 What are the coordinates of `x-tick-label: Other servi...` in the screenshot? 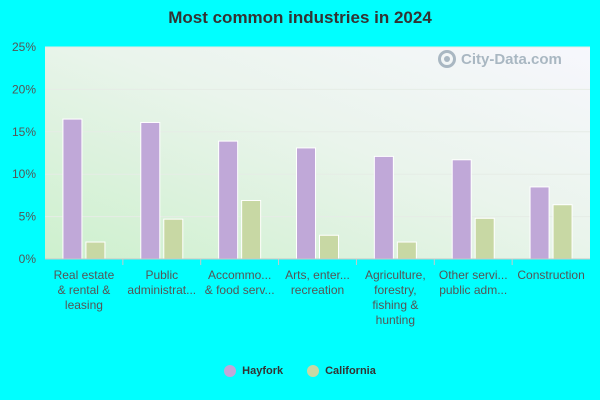 It's located at (473, 275).